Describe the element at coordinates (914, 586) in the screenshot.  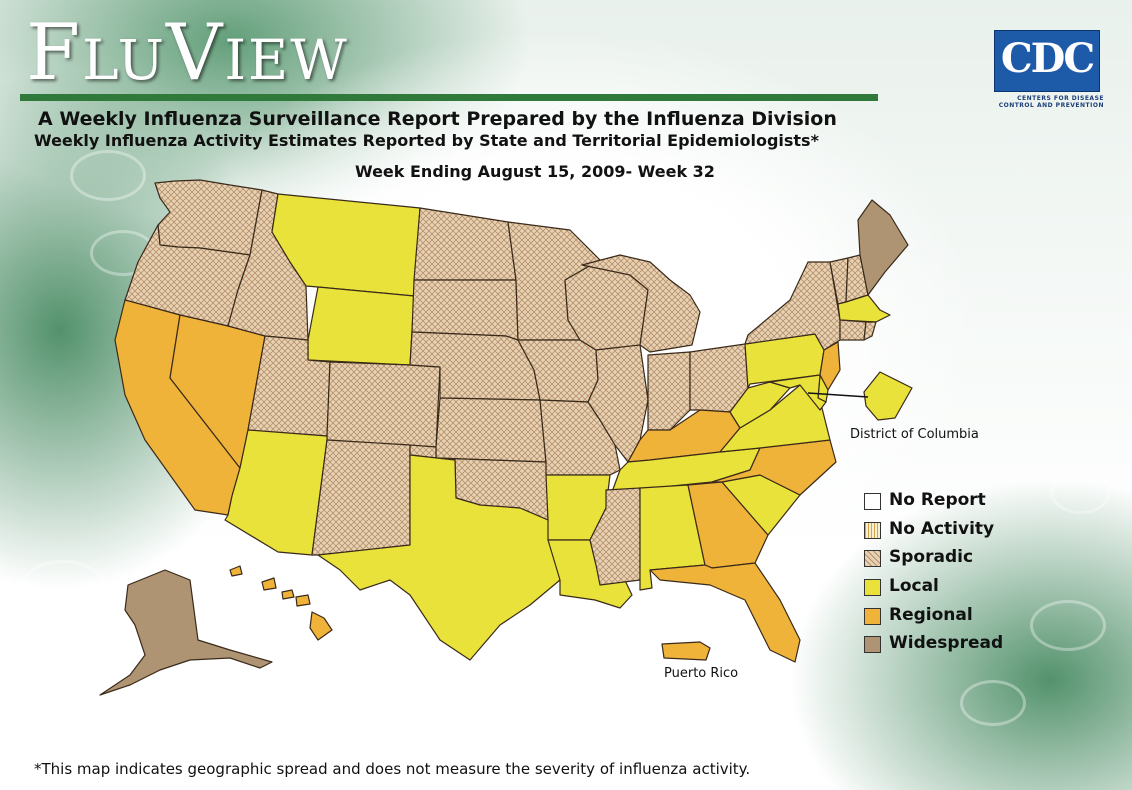
I see `legend-label: Local` at that location.